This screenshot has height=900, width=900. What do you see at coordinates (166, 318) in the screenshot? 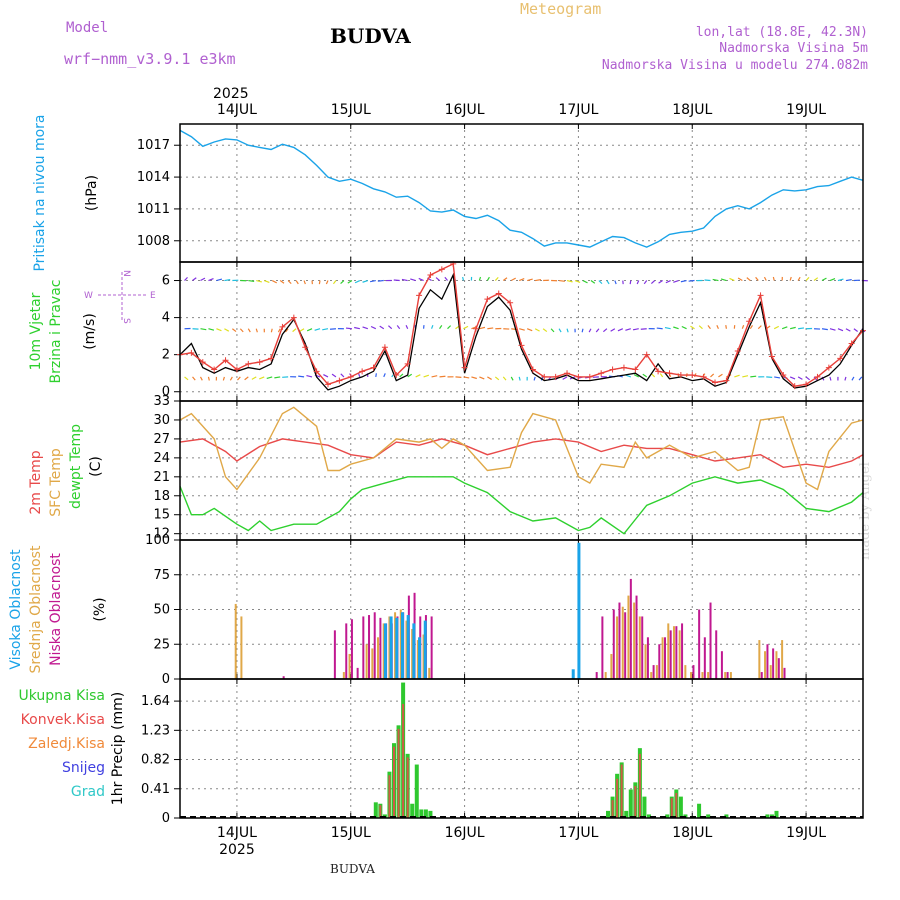
I see `y-tick-label: 4` at bounding box center [166, 318].